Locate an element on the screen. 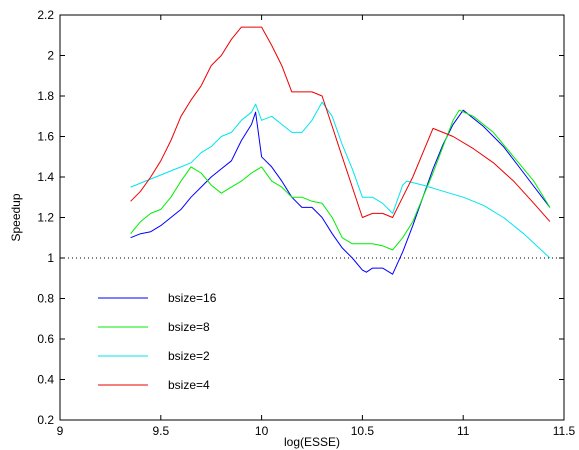  x-tick-label: 9 is located at coordinates (60, 431).